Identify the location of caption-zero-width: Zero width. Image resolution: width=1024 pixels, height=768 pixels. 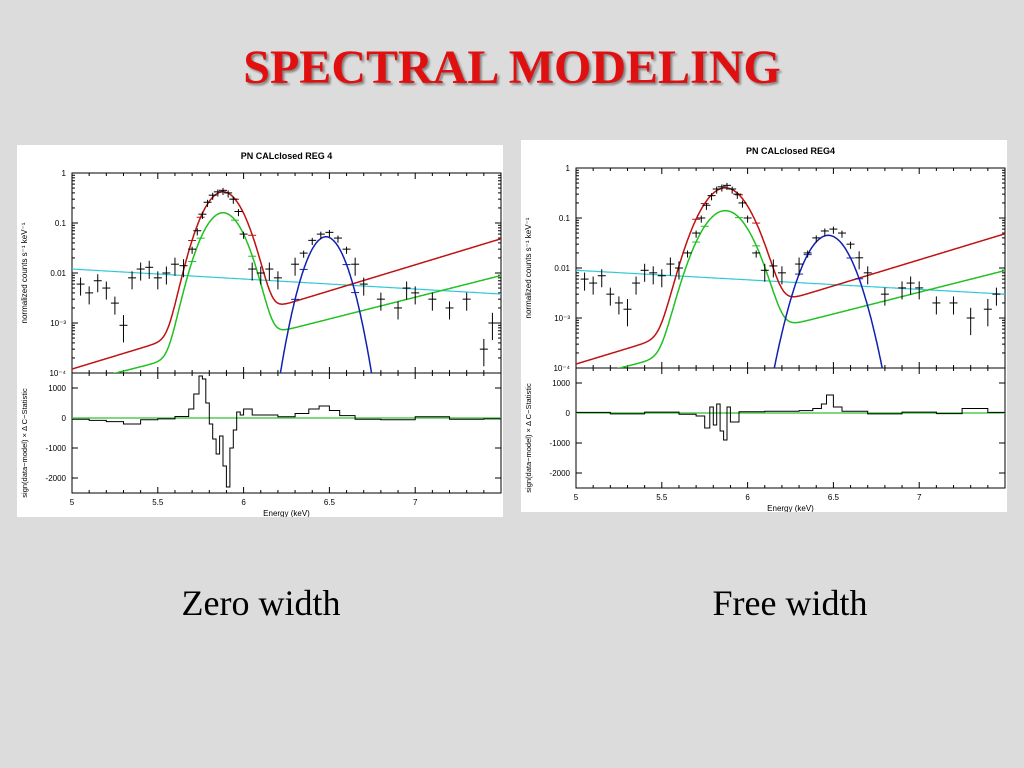
(261, 603).